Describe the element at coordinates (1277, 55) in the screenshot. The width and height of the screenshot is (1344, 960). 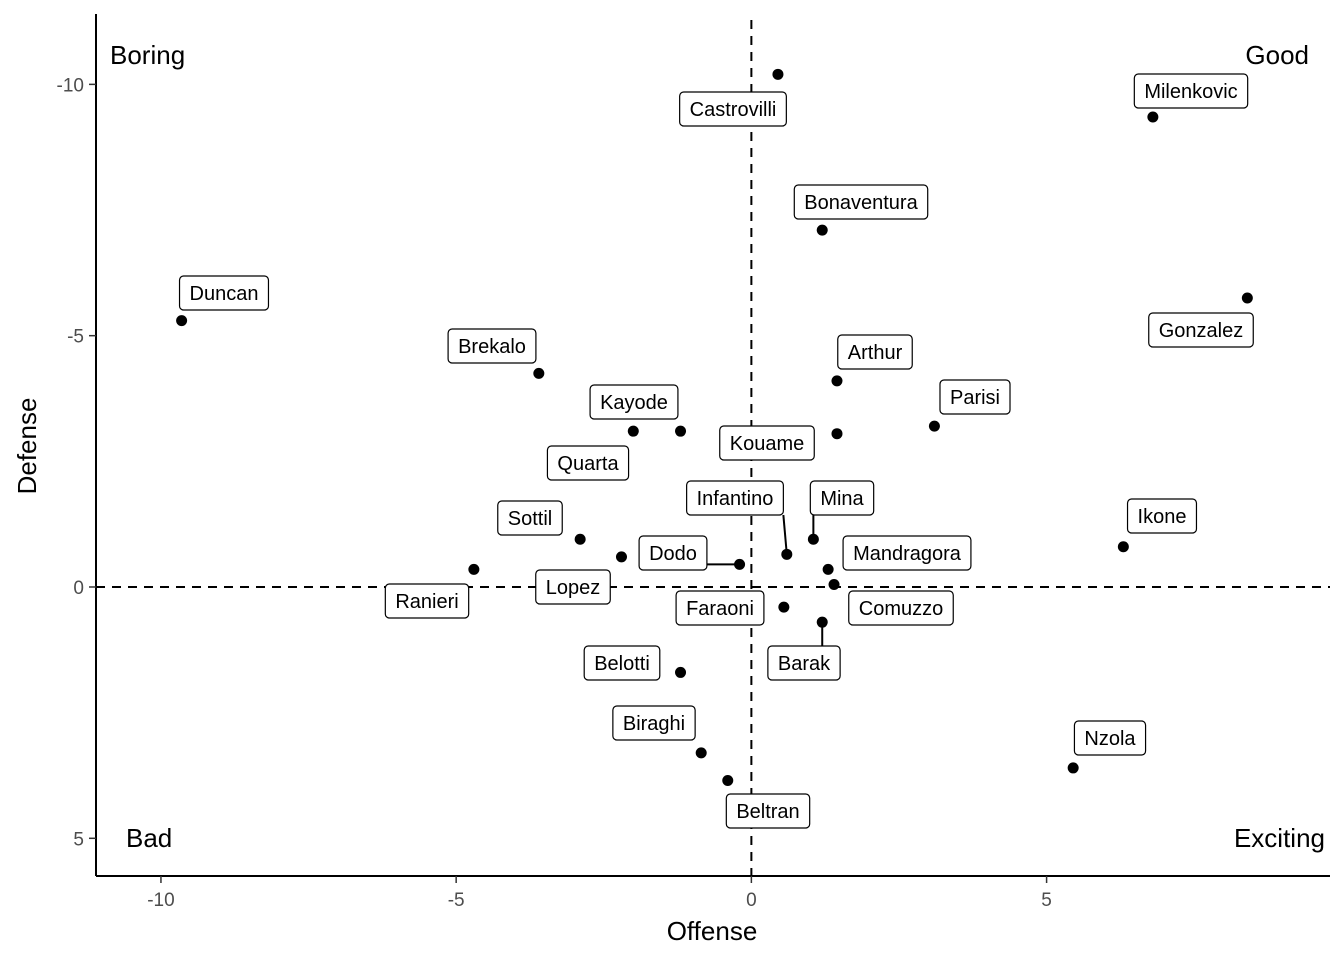
I see `quadrant-label-top-right: Good` at that location.